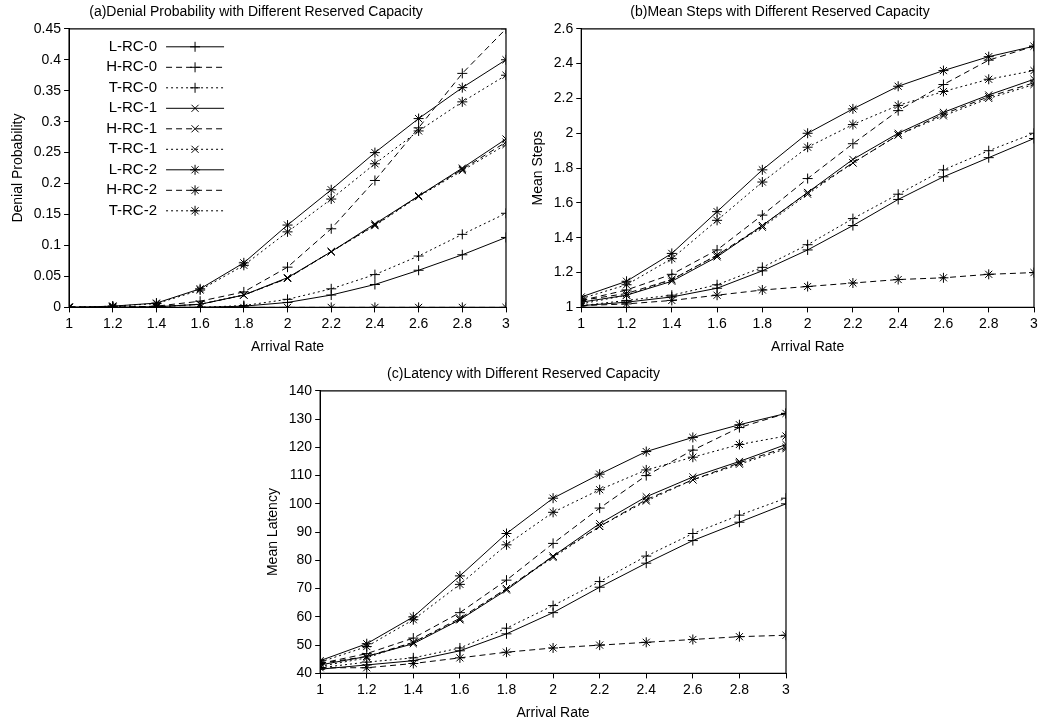 The height and width of the screenshot is (726, 1048). What do you see at coordinates (57, 306) in the screenshot?
I see `y-tick-label: 0` at bounding box center [57, 306].